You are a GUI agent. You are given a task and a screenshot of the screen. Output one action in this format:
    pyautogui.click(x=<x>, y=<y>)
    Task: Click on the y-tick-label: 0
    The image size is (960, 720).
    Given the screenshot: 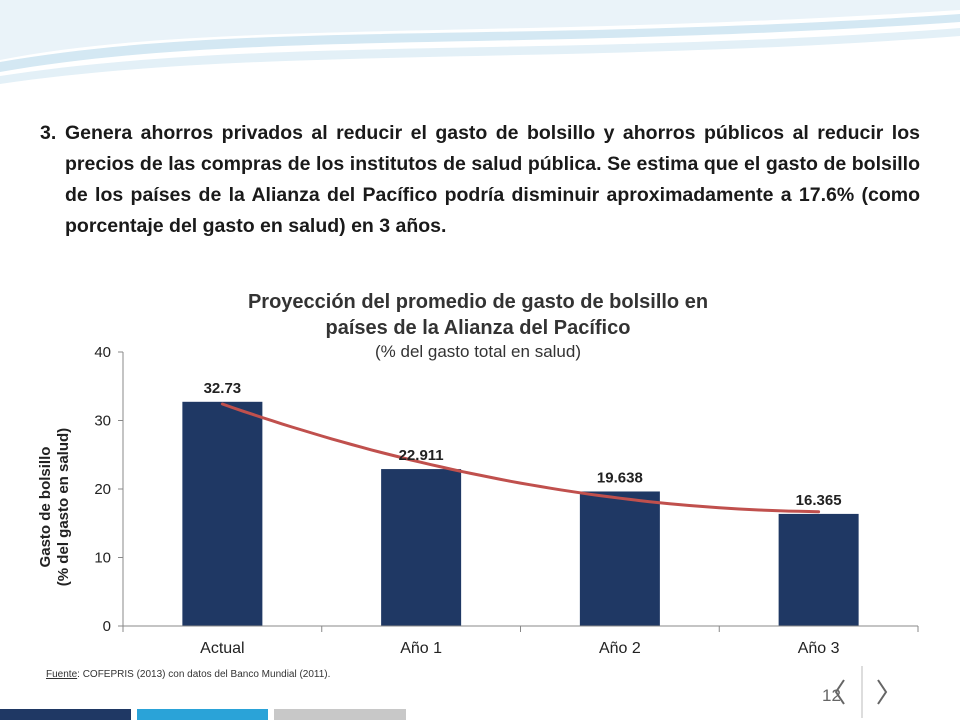 What is the action you would take?
    pyautogui.click(x=107, y=626)
    